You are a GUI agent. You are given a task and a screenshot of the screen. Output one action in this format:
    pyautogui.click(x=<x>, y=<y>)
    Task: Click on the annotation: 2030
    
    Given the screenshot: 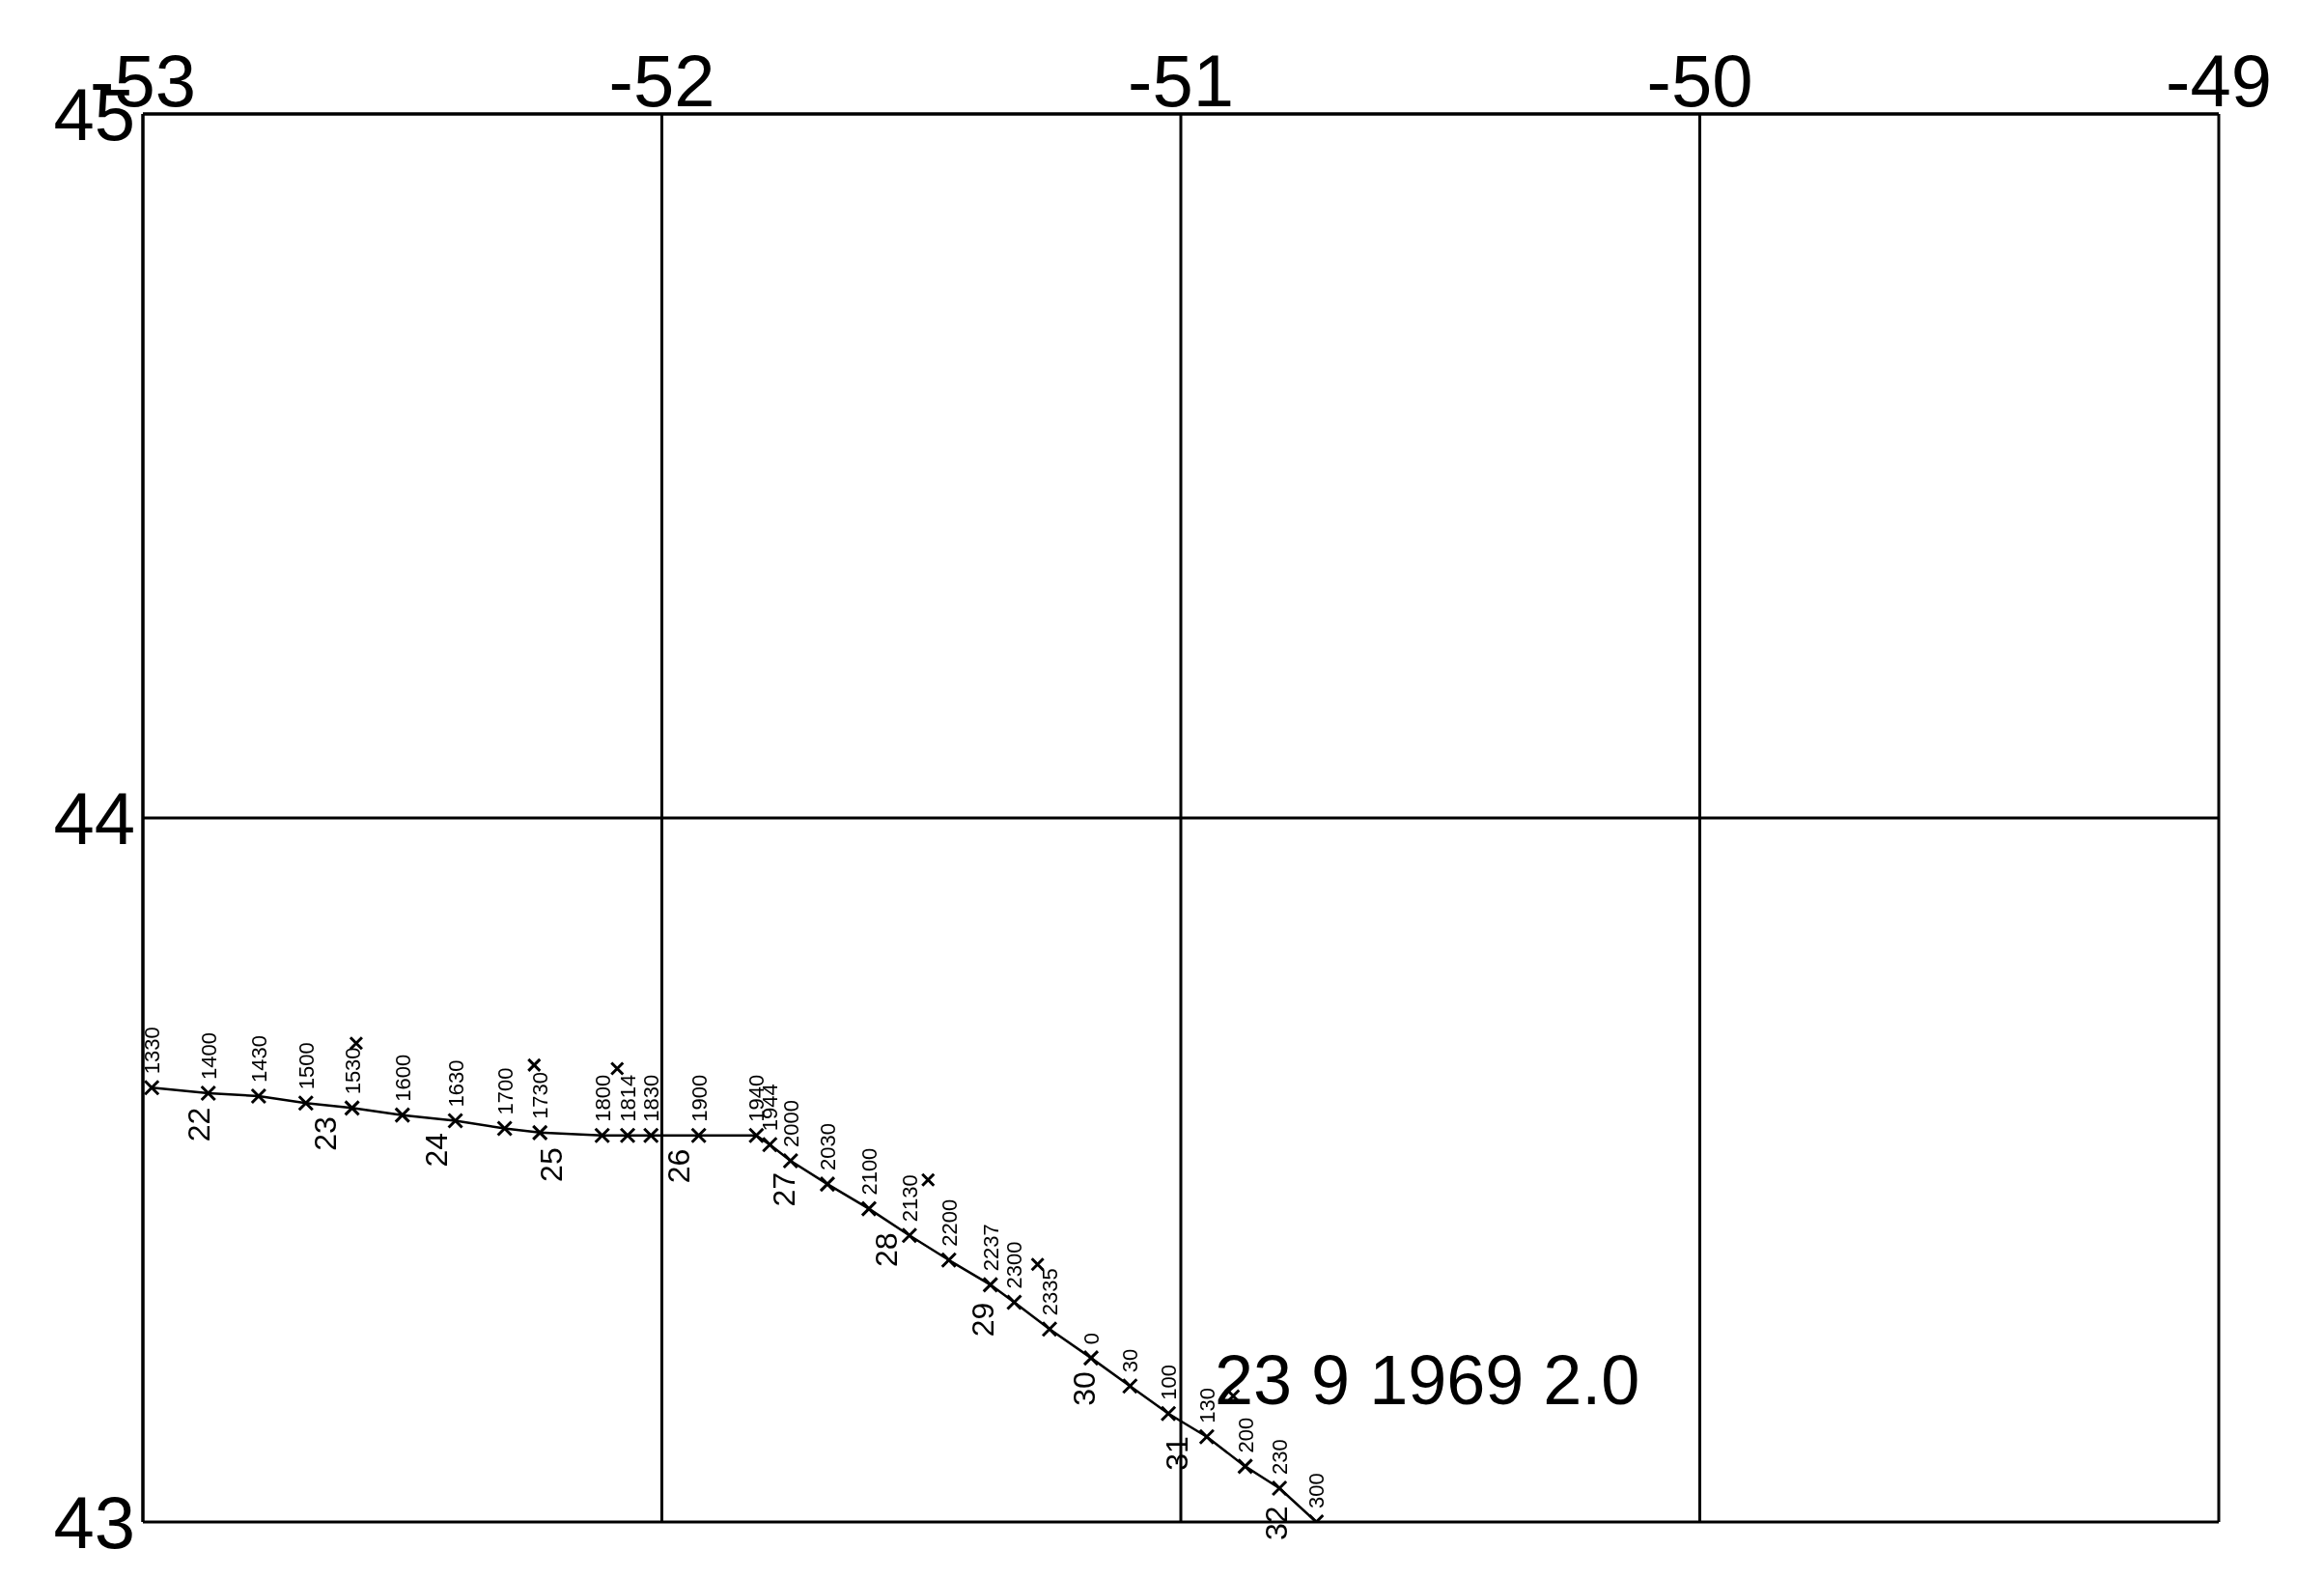 What is the action you would take?
    pyautogui.click(x=828, y=1147)
    